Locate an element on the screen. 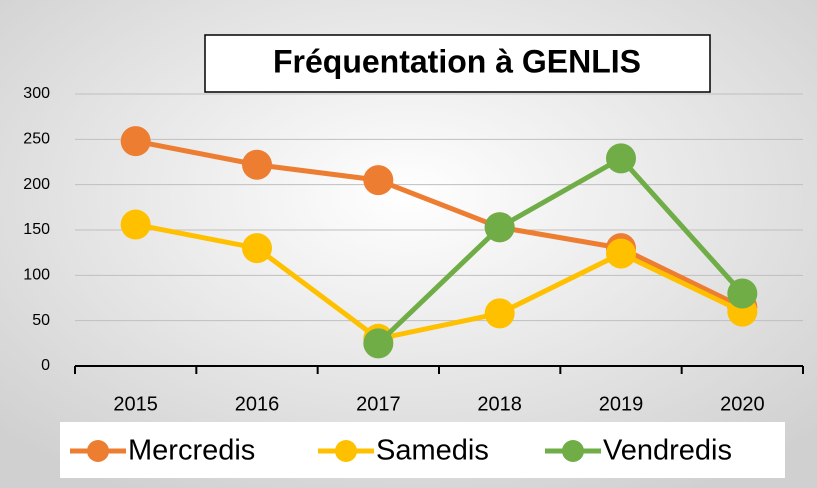  title-box is located at coordinates (457, 63).